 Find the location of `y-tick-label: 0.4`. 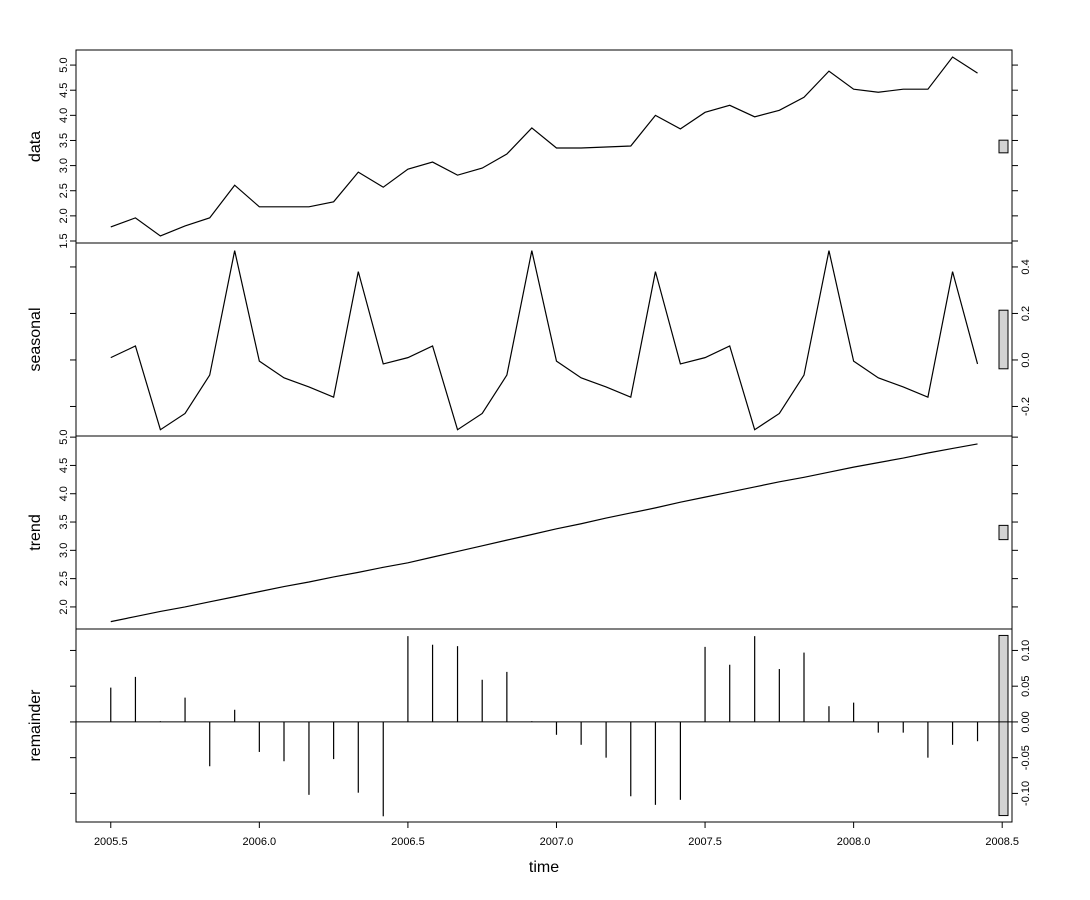

y-tick-label: 0.4 is located at coordinates (1026, 266).